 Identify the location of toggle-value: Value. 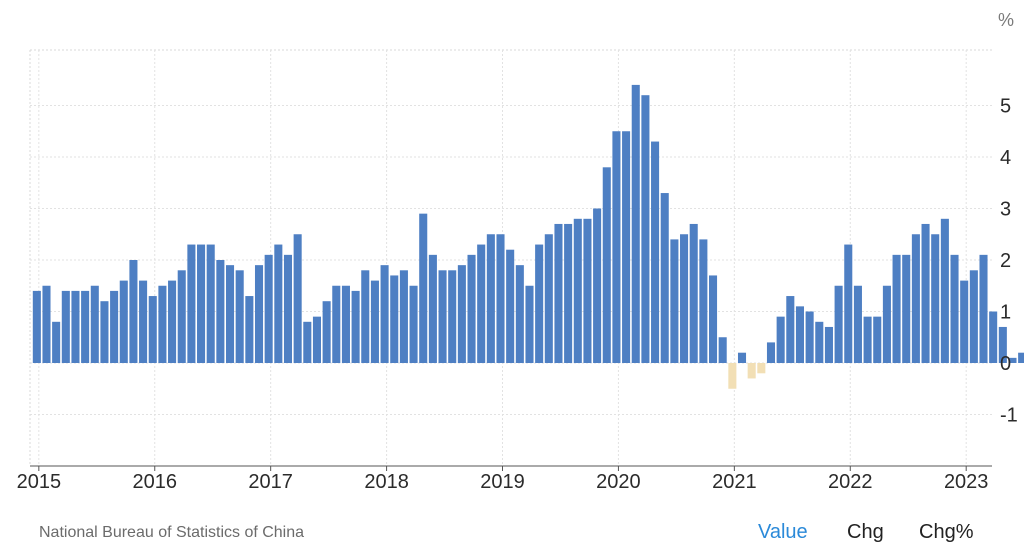
(783, 532).